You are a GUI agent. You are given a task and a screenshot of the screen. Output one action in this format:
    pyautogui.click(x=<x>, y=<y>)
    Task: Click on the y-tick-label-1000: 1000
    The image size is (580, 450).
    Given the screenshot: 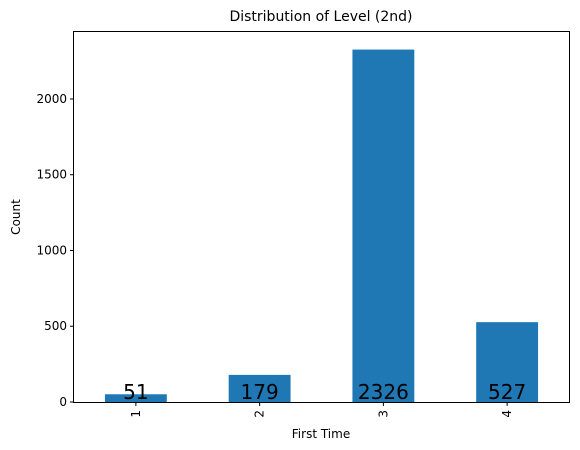 What is the action you would take?
    pyautogui.click(x=51, y=250)
    